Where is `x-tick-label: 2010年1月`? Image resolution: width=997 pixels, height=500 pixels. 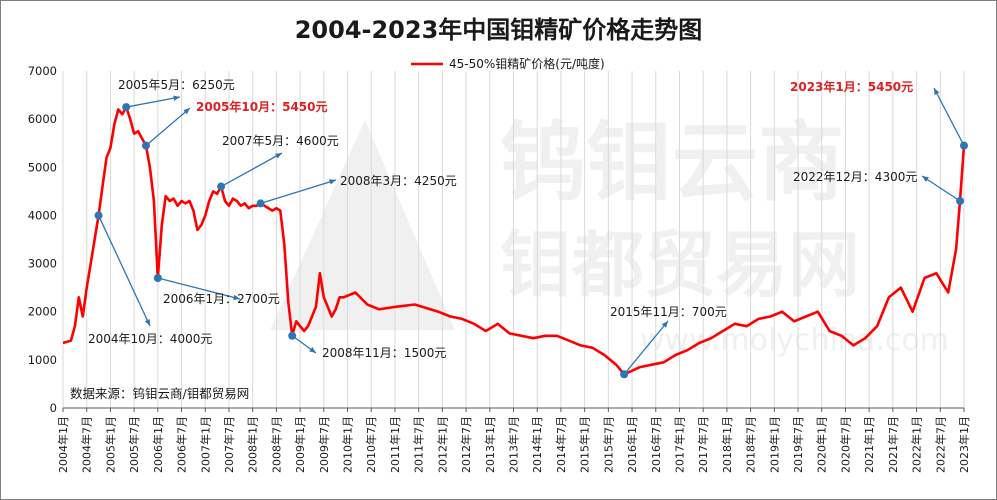
x-tick-label: 2010年1月 is located at coordinates (348, 444).